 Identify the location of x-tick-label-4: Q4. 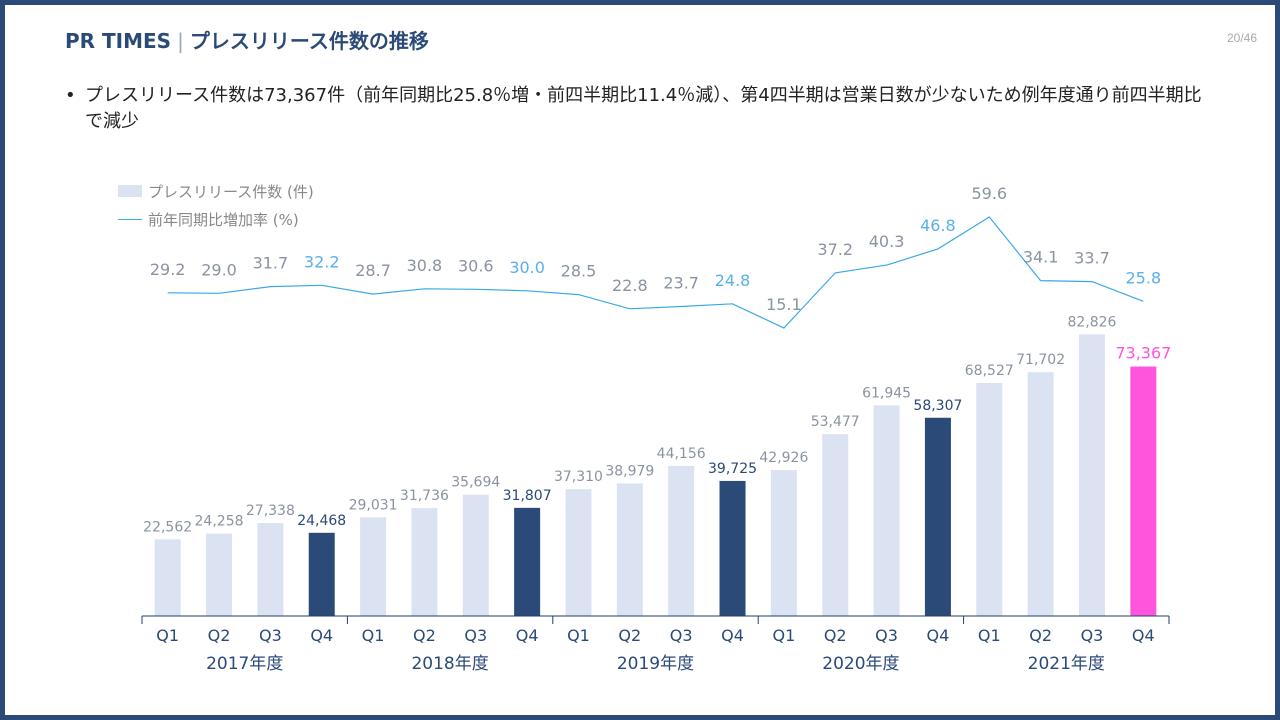
(321, 635).